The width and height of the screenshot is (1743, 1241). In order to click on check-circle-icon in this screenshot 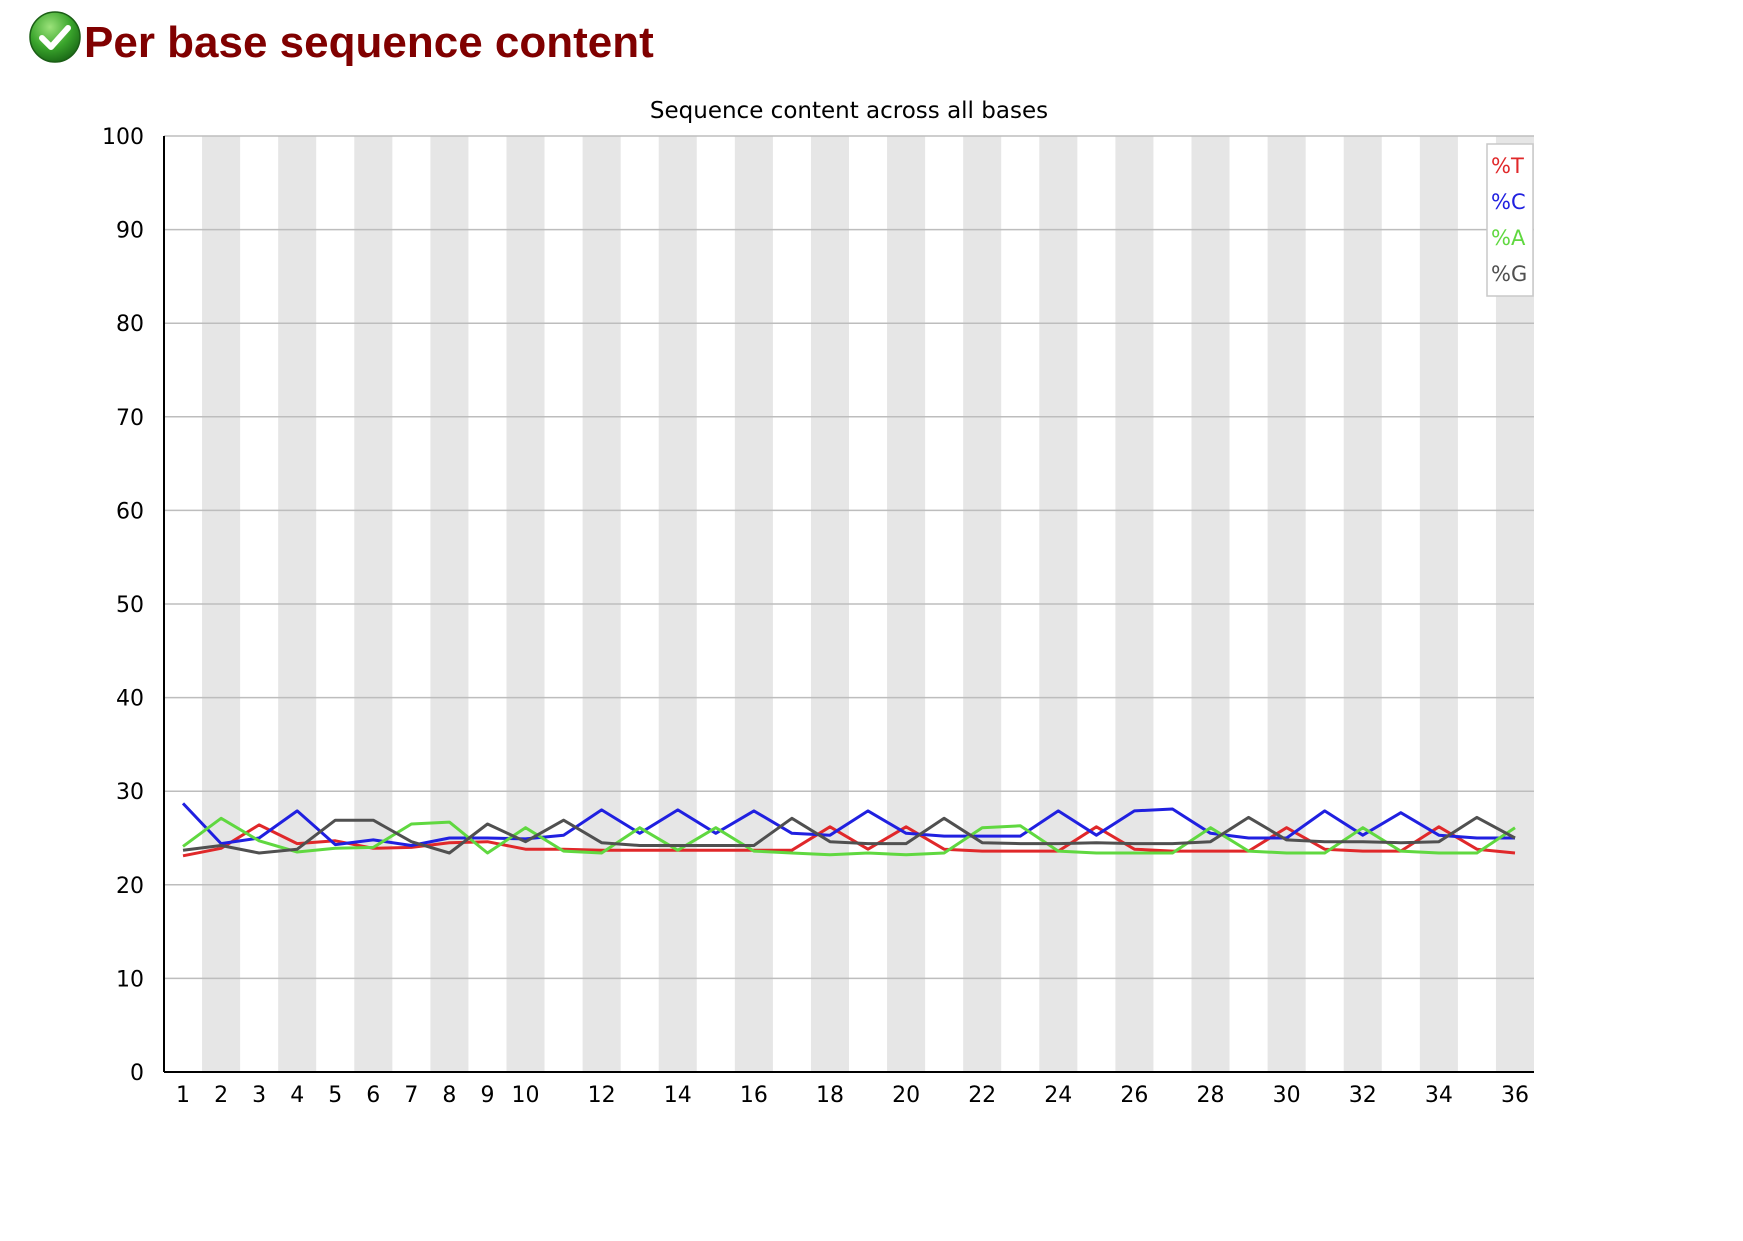, I will do `click(55, 37)`.